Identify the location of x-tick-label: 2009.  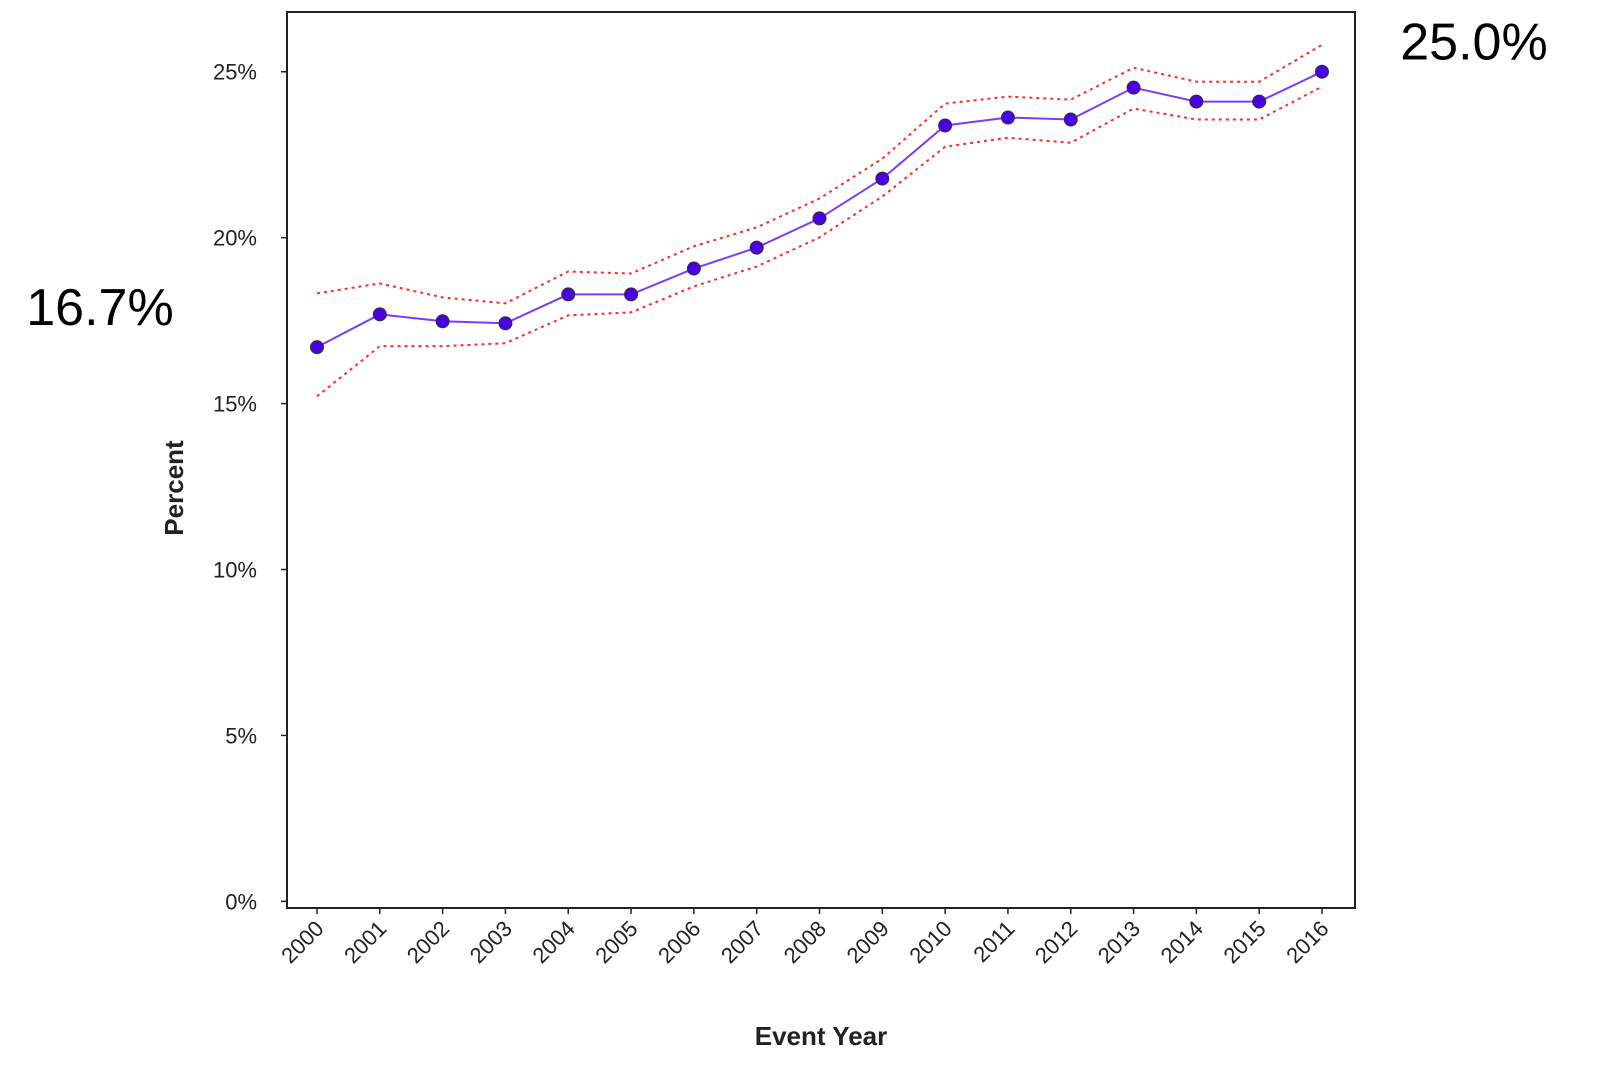
(868, 942).